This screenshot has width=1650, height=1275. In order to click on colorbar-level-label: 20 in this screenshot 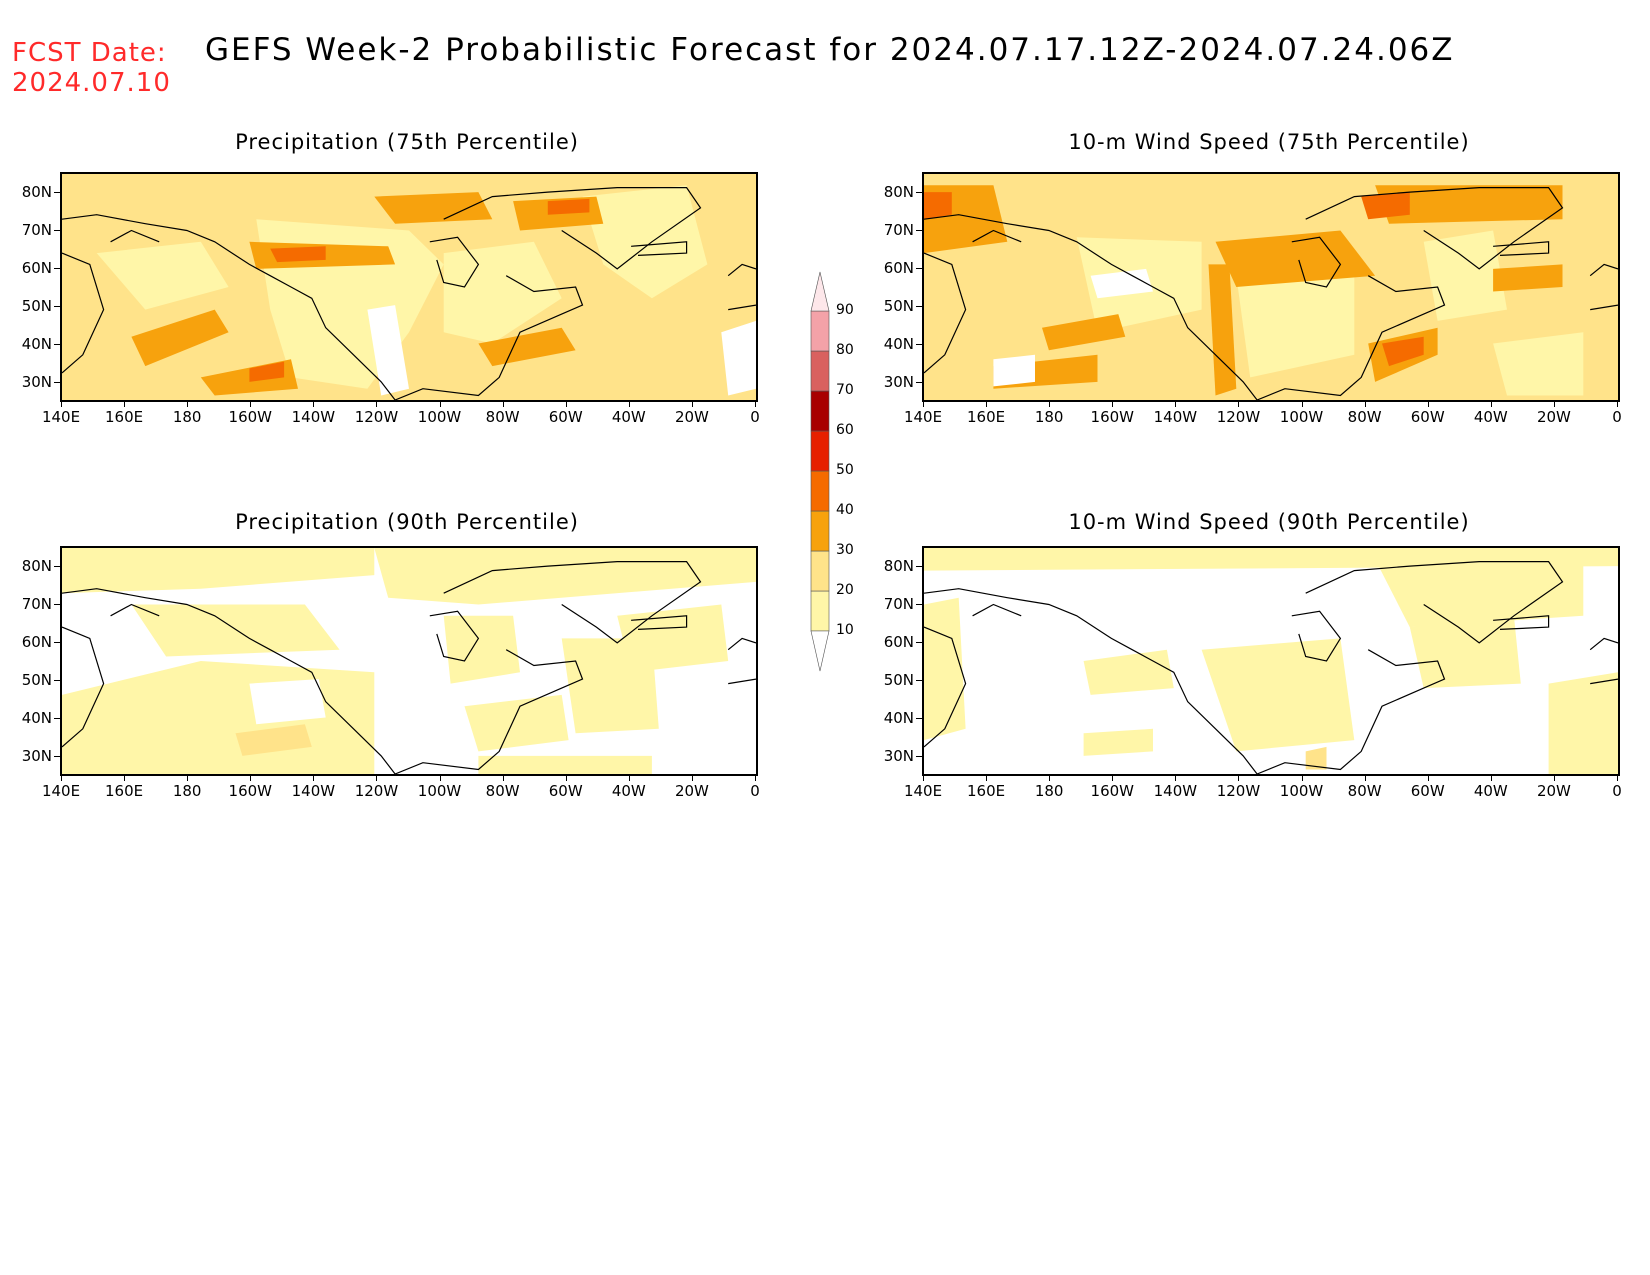, I will do `click(845, 590)`.